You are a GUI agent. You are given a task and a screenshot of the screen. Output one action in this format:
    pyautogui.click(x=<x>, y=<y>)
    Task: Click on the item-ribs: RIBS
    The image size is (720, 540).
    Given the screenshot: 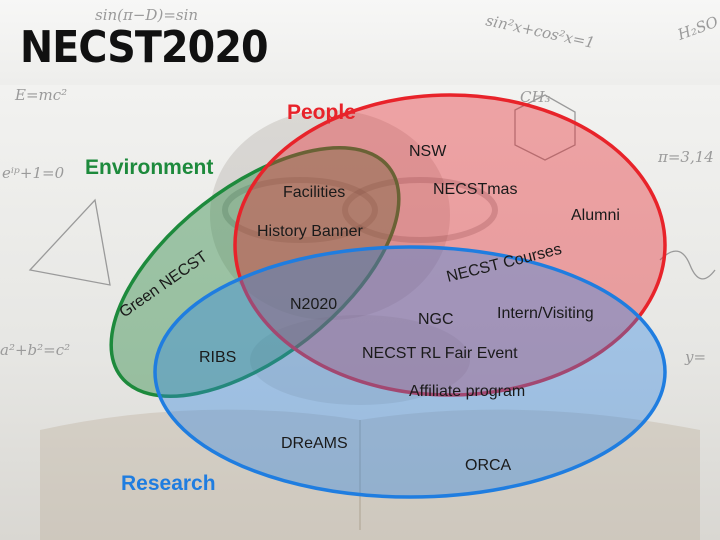 What is the action you would take?
    pyautogui.click(x=217, y=357)
    